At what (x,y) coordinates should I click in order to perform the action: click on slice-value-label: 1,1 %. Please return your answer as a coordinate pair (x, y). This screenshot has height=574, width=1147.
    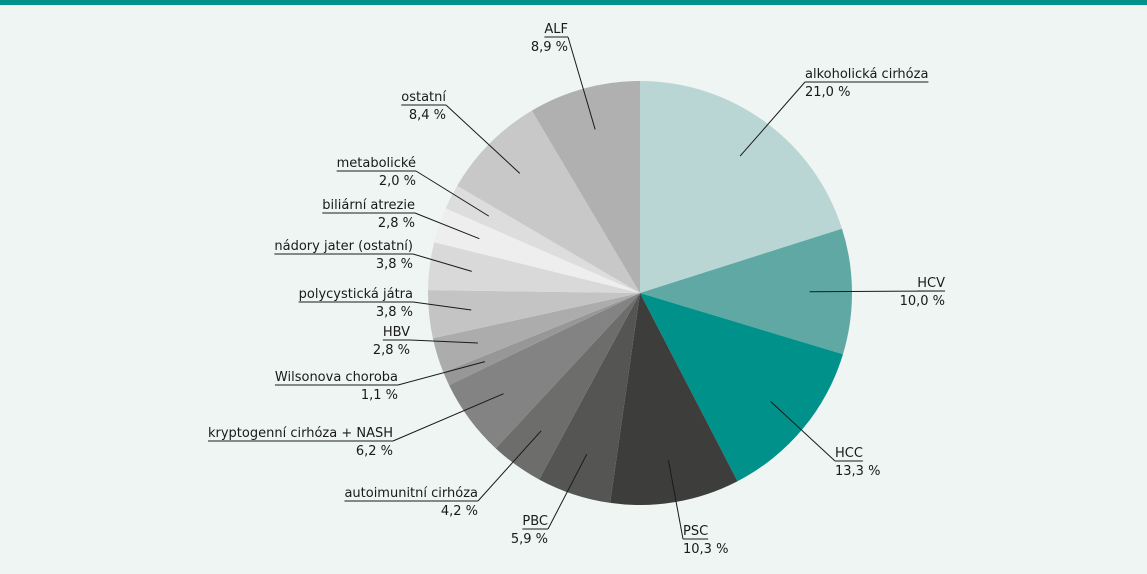
    Looking at the image, I should click on (379, 395).